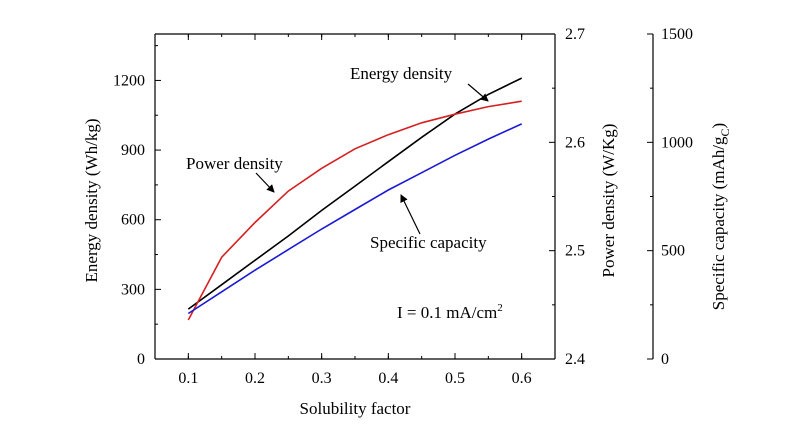  I want to click on left-y-tick-label: 0, so click(141, 359).